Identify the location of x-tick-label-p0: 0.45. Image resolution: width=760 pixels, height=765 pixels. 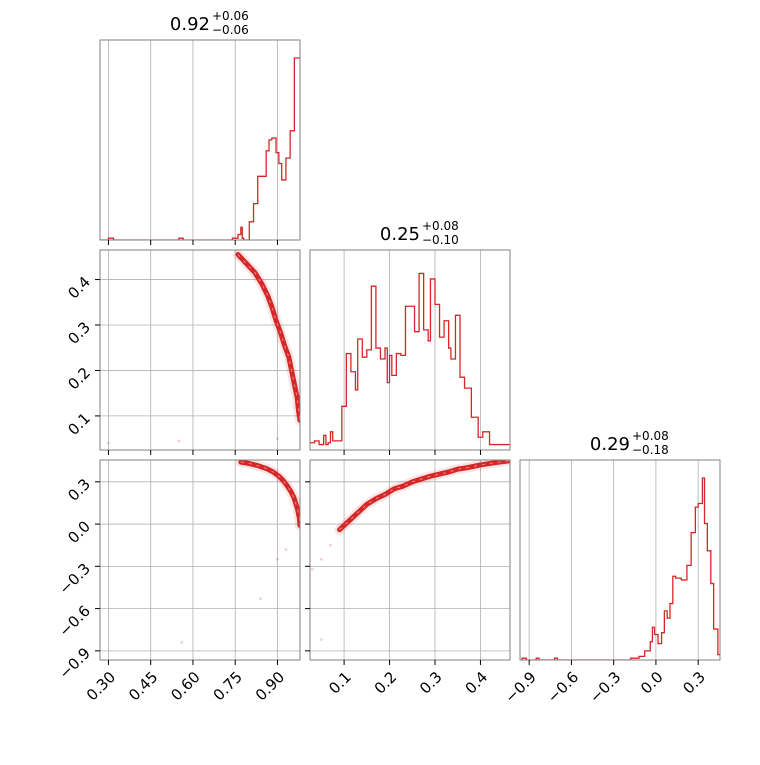
(143, 686).